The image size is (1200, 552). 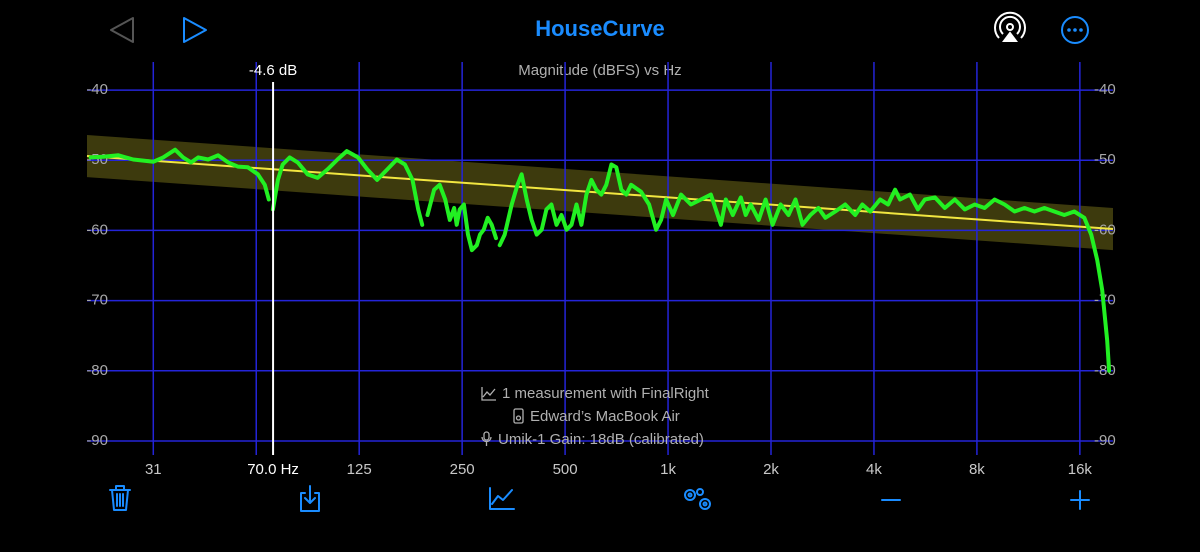 I want to click on x-tick-label: 500, so click(x=565, y=469).